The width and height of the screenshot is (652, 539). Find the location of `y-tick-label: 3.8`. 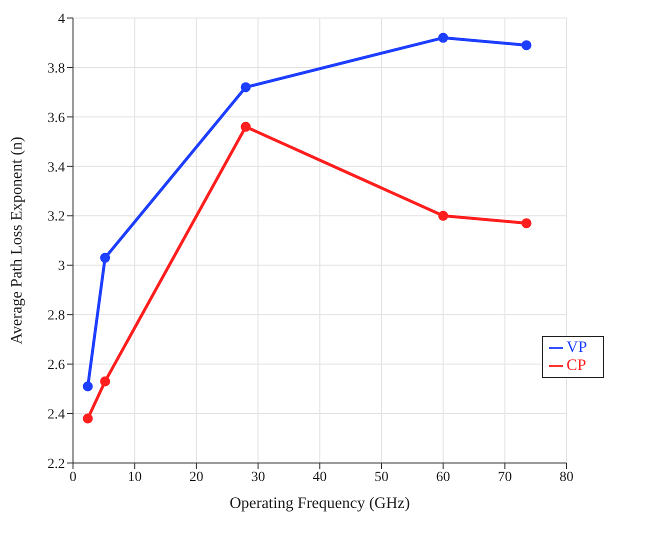

y-tick-label: 3.8 is located at coordinates (56, 68).